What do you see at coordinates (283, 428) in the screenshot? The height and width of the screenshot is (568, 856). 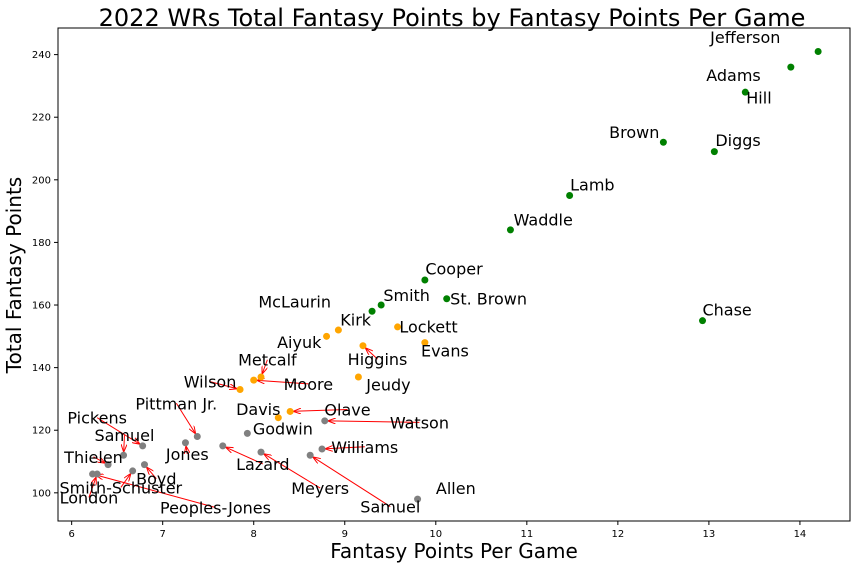 I see `point-label: Godwin` at bounding box center [283, 428].